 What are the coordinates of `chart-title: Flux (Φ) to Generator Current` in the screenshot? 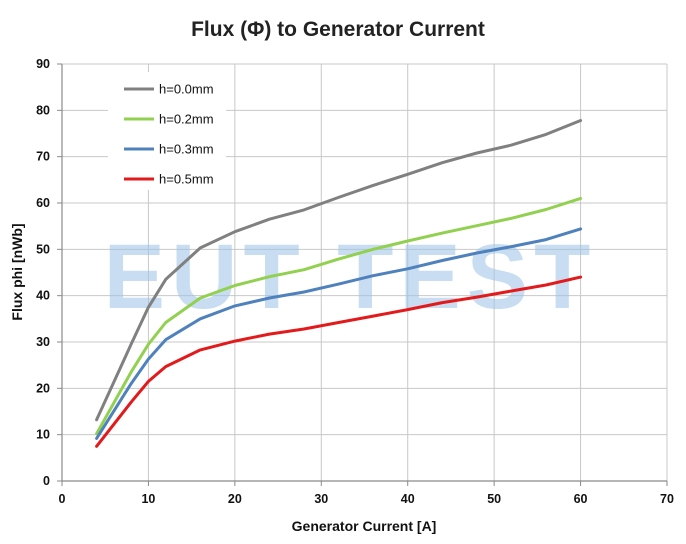 It's located at (338, 29).